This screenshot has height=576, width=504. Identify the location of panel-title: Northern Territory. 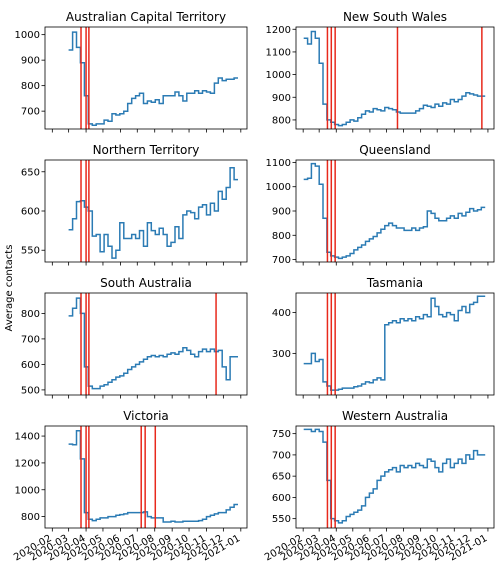
(146, 150).